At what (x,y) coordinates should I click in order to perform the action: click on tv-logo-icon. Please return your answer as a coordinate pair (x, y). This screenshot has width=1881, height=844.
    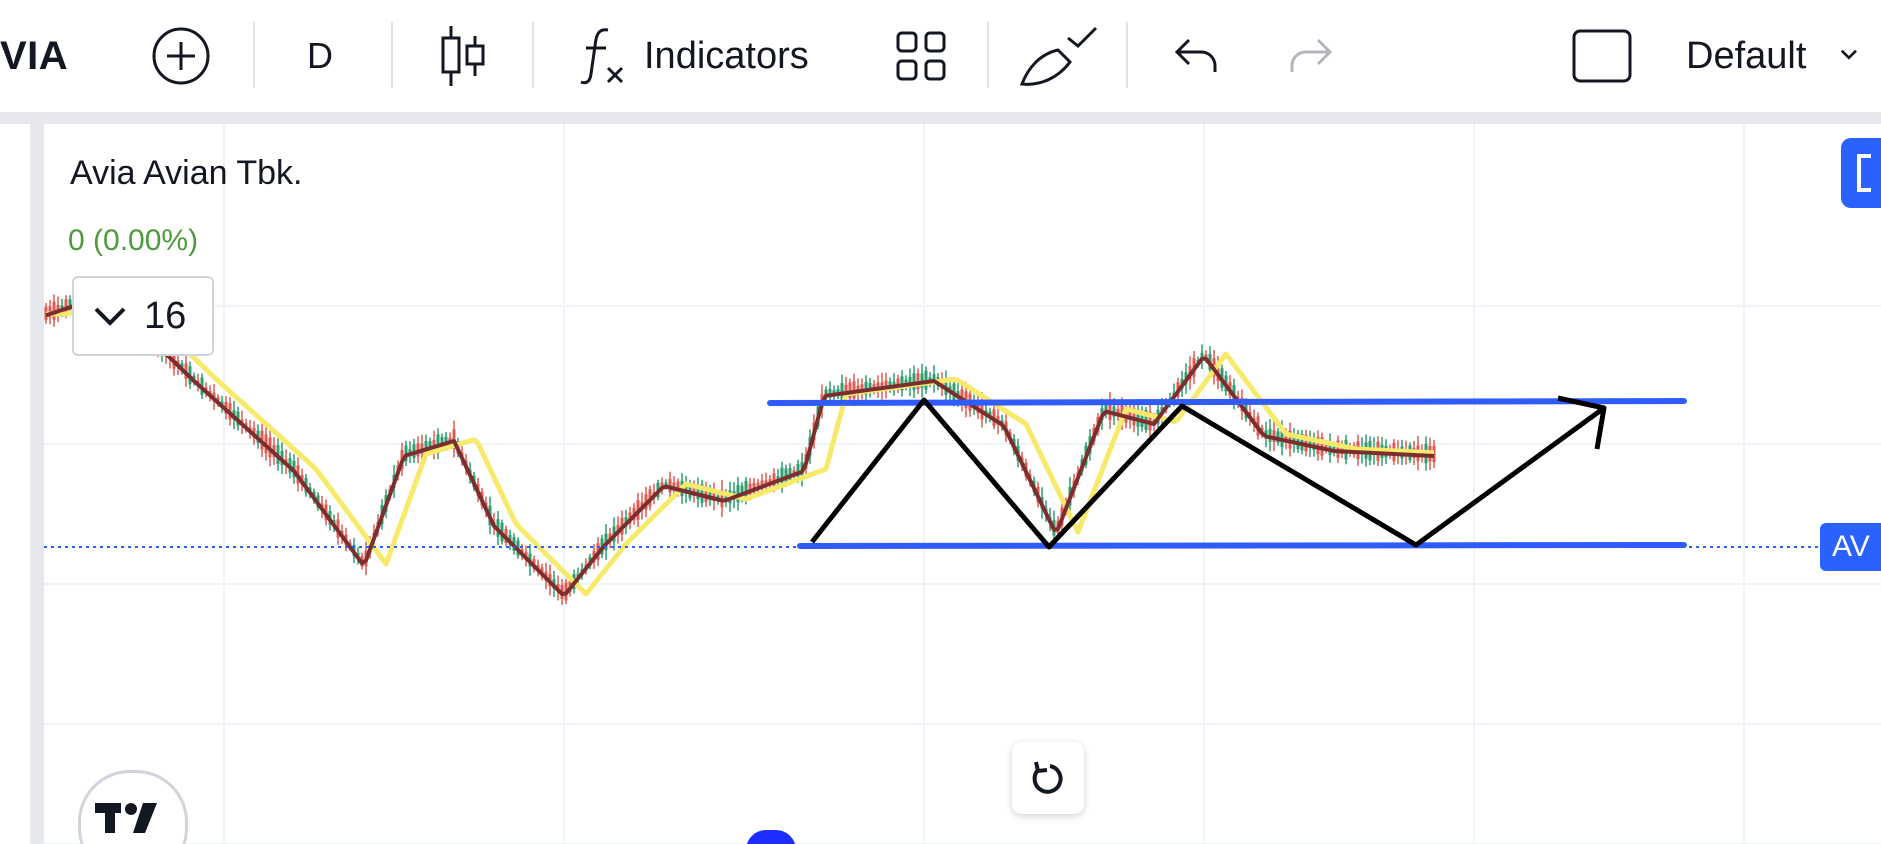
    Looking at the image, I should click on (126, 818).